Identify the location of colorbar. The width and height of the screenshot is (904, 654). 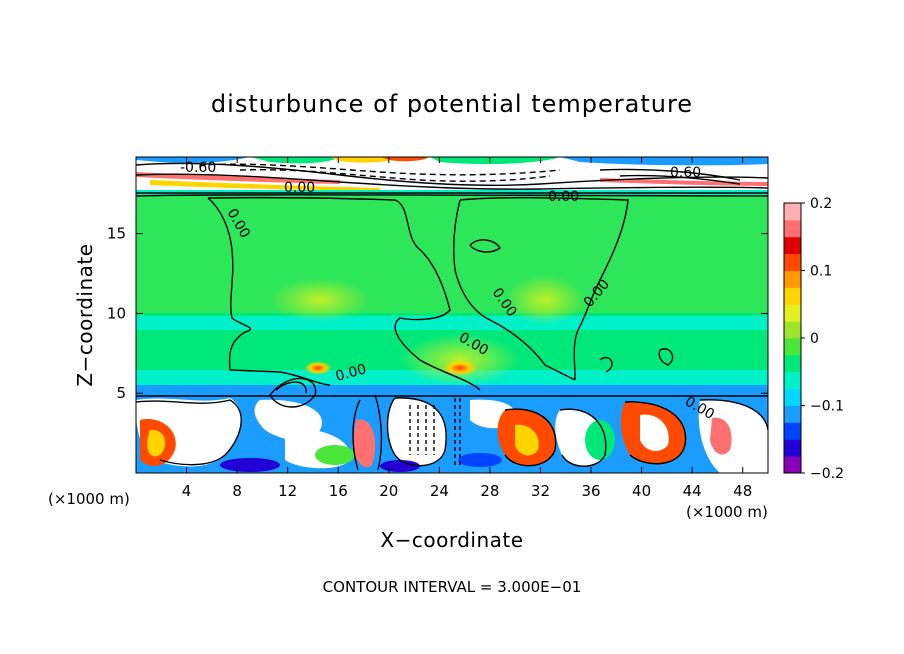
(792, 338).